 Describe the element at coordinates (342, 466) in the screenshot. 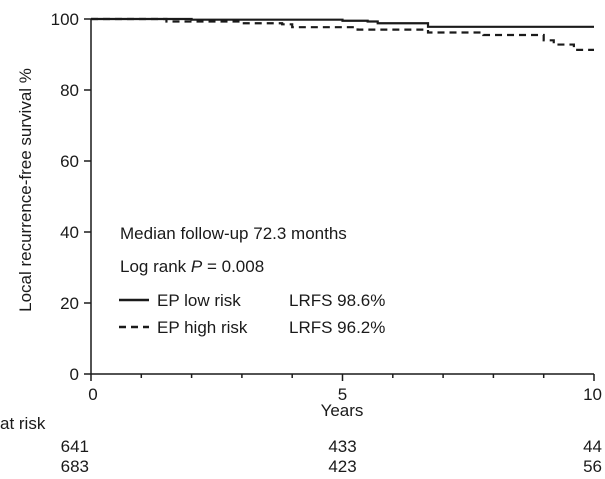

I see `at-risk-count: 423` at that location.